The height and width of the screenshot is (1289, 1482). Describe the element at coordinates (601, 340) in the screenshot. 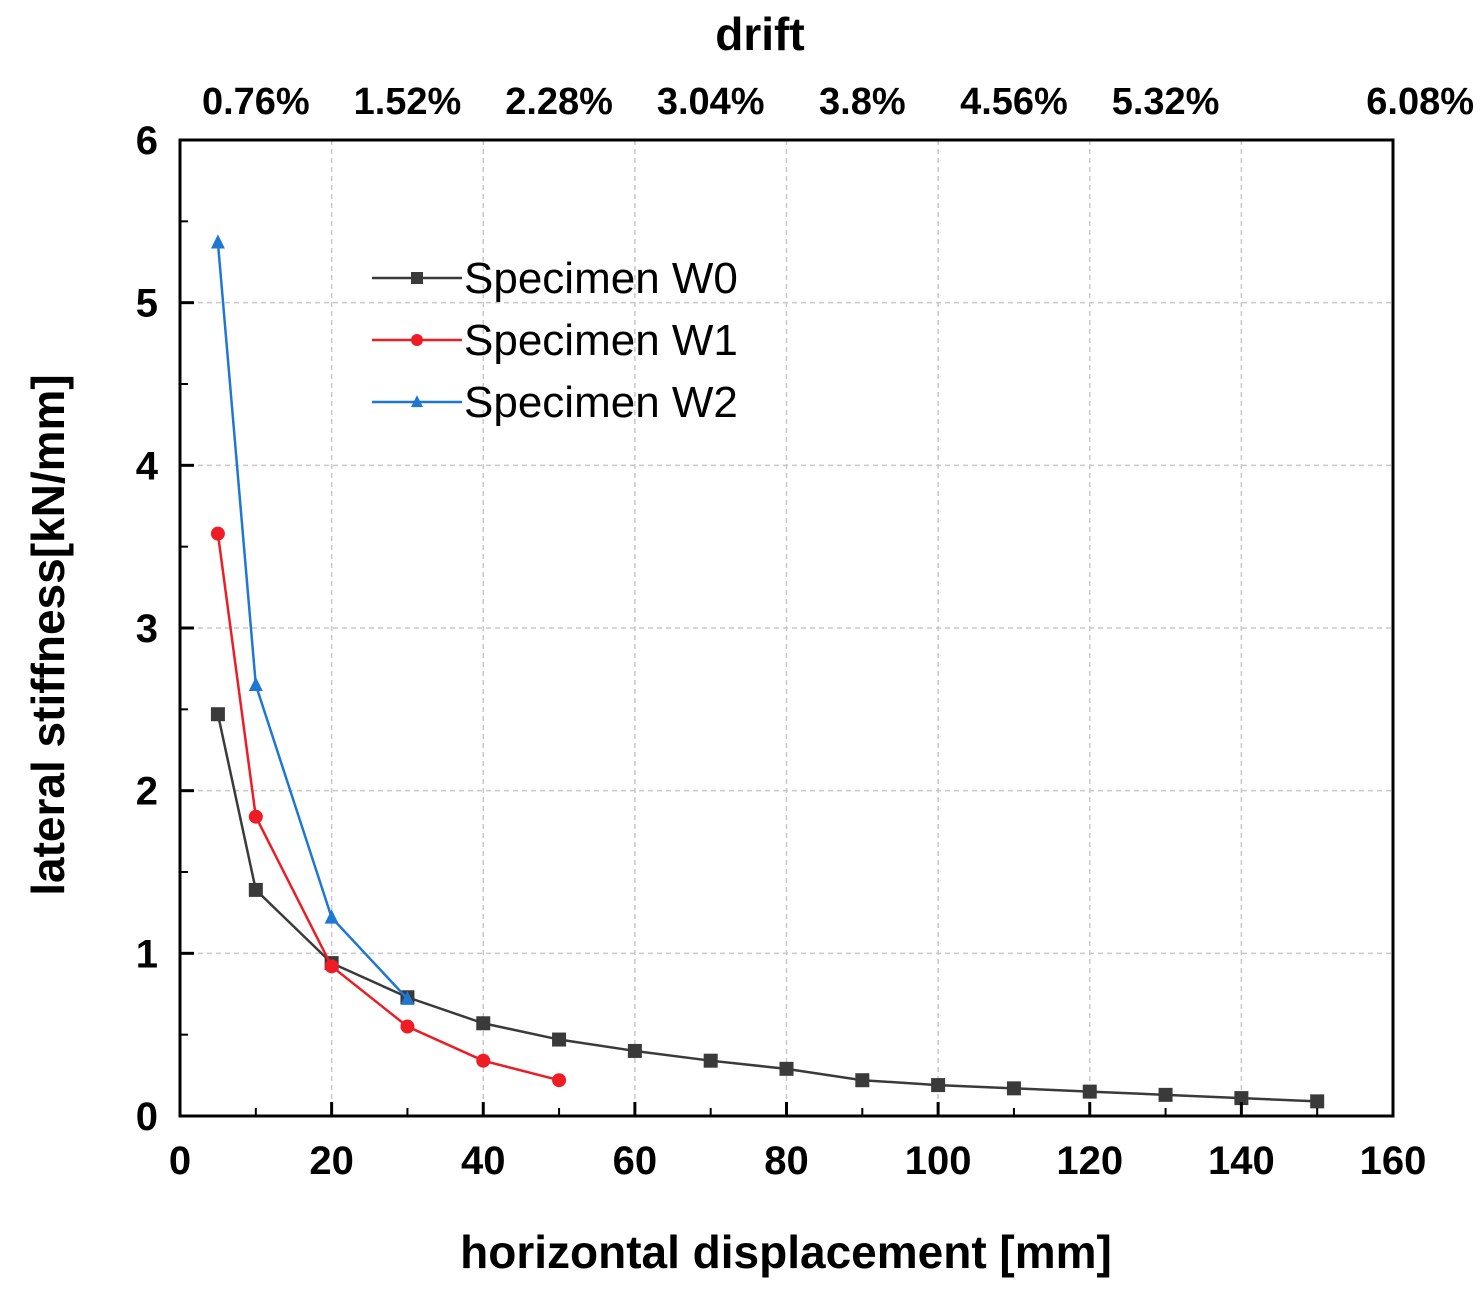

I see `legend-label: Specimen W1` at that location.